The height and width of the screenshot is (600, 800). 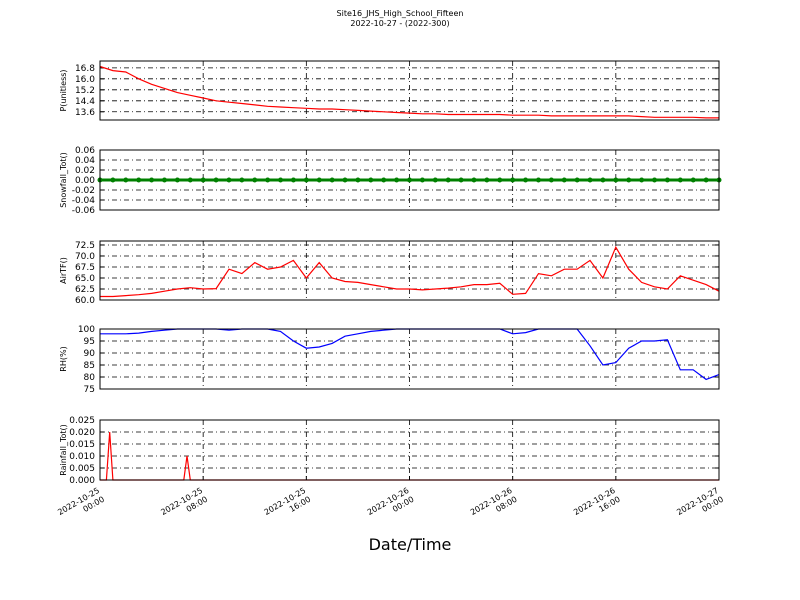 What do you see at coordinates (63, 270) in the screenshot?
I see `y-axis-label: AirTF()` at bounding box center [63, 270].